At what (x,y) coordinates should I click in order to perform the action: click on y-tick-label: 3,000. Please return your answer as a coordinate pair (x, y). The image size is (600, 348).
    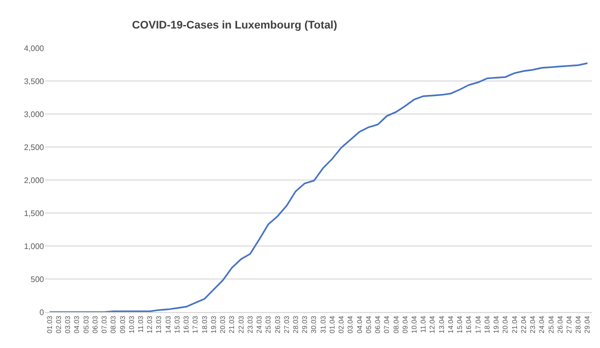
    Looking at the image, I should click on (34, 114).